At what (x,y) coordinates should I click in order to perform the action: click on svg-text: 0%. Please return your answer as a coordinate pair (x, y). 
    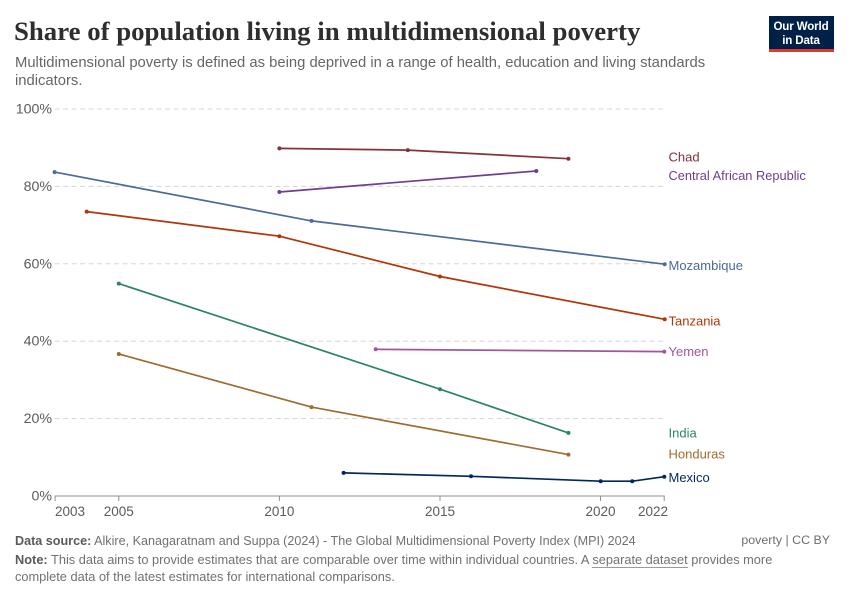
    Looking at the image, I should click on (41, 497).